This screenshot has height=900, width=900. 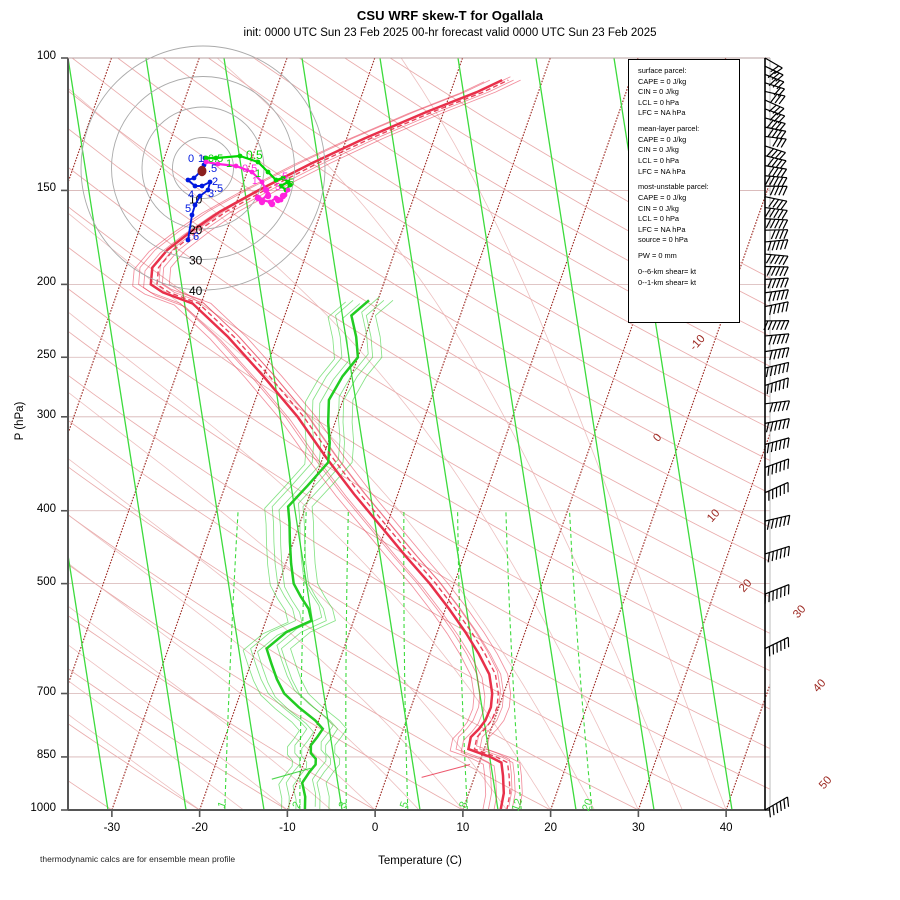 What do you see at coordinates (196, 261) in the screenshot?
I see `hodograph-ring-label: 30` at bounding box center [196, 261].